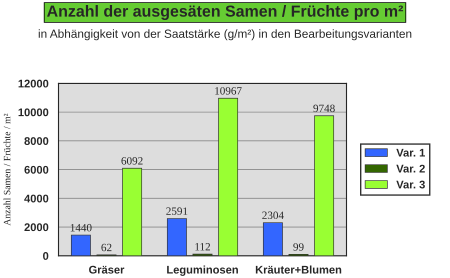 This screenshot has height=278, width=450. What do you see at coordinates (132, 161) in the screenshot?
I see `data-label: 6092` at bounding box center [132, 161].